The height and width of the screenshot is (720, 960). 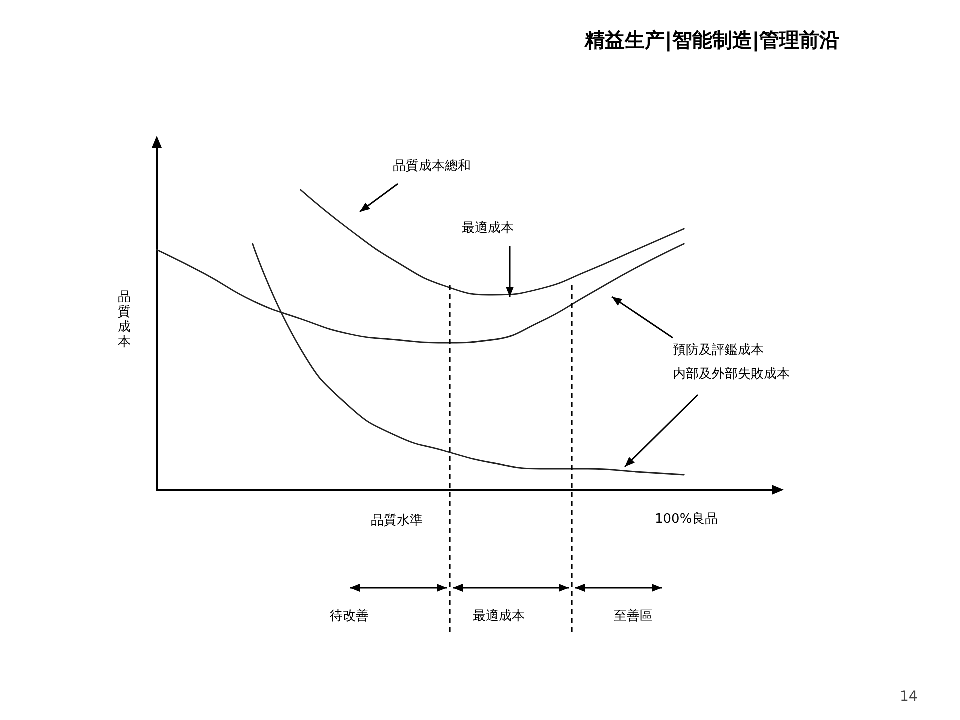 What do you see at coordinates (488, 228) in the screenshot?
I see `annotation: 最適成本` at bounding box center [488, 228].